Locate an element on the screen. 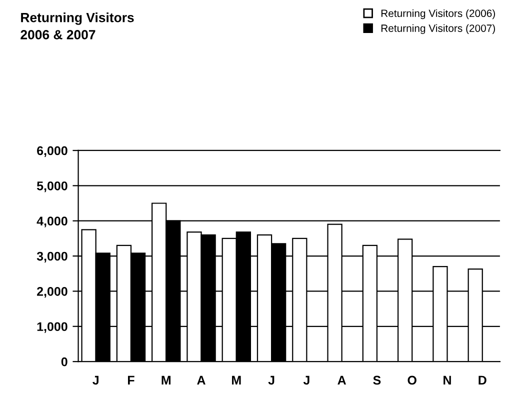  x-tick-label: O is located at coordinates (412, 380).